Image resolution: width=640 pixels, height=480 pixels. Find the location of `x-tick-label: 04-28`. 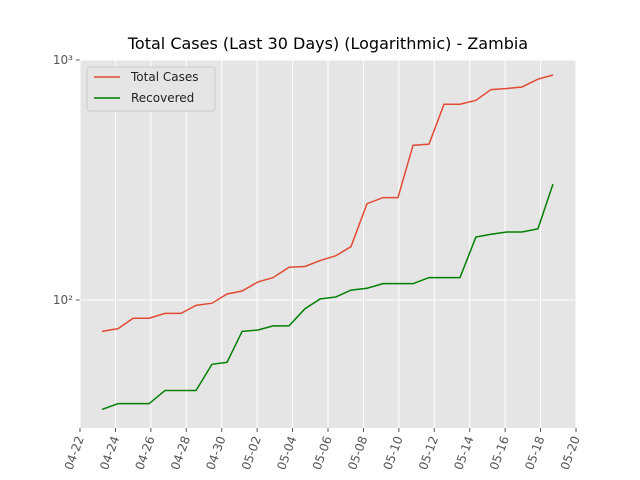

x-tick-label: 04-28 is located at coordinates (180, 453).